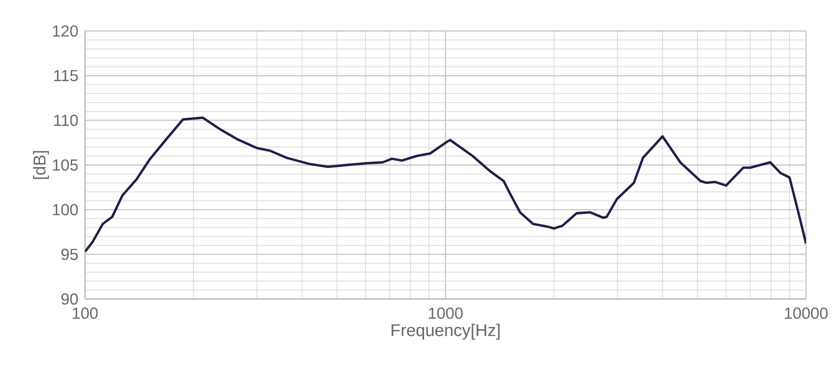 The height and width of the screenshot is (367, 838). What do you see at coordinates (65, 210) in the screenshot?
I see `y-tick-label: 100` at bounding box center [65, 210].